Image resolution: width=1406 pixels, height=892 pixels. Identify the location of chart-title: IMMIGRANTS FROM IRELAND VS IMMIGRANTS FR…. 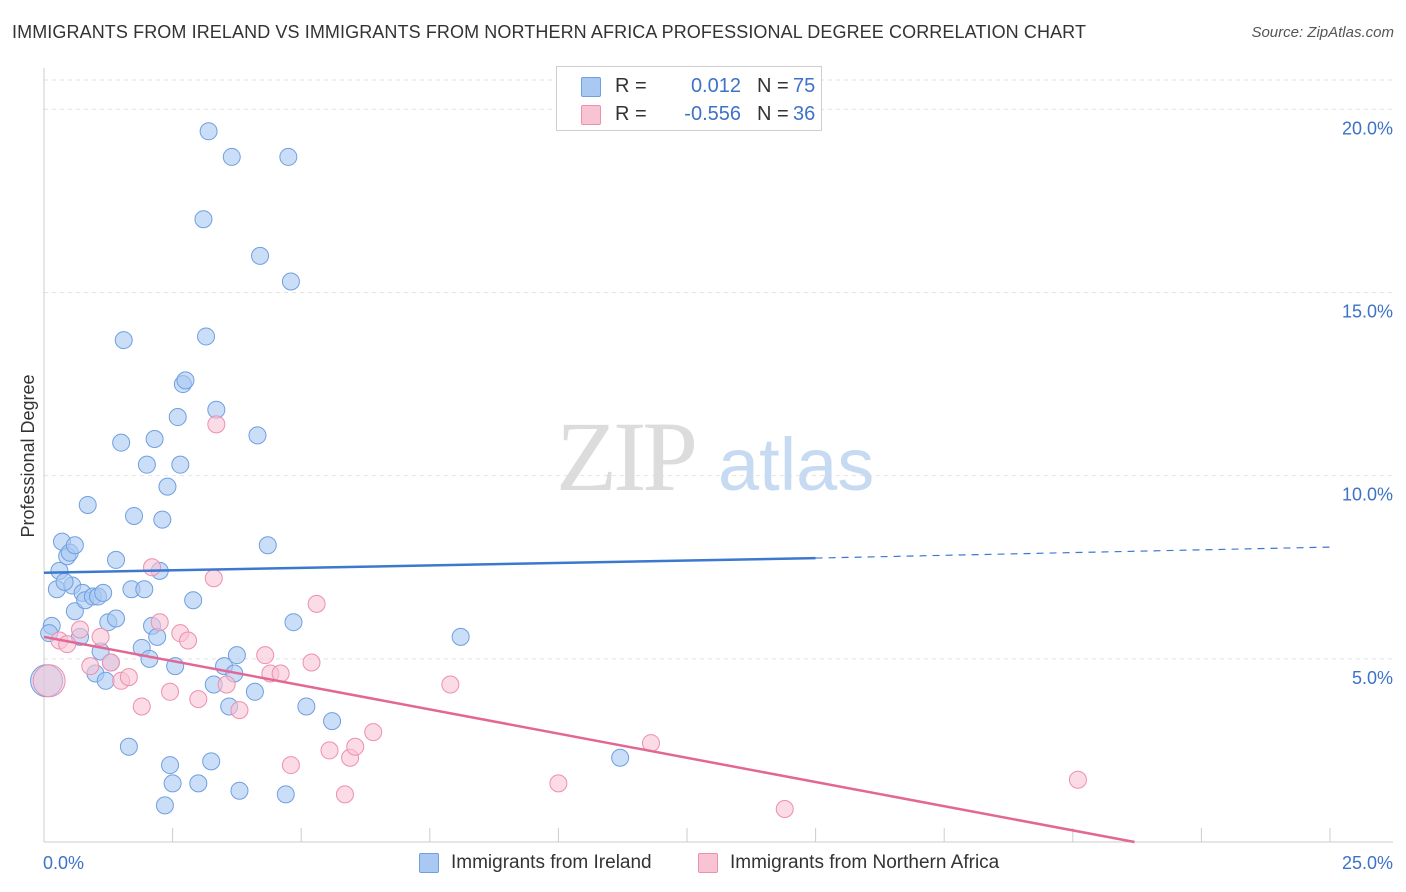
(549, 32).